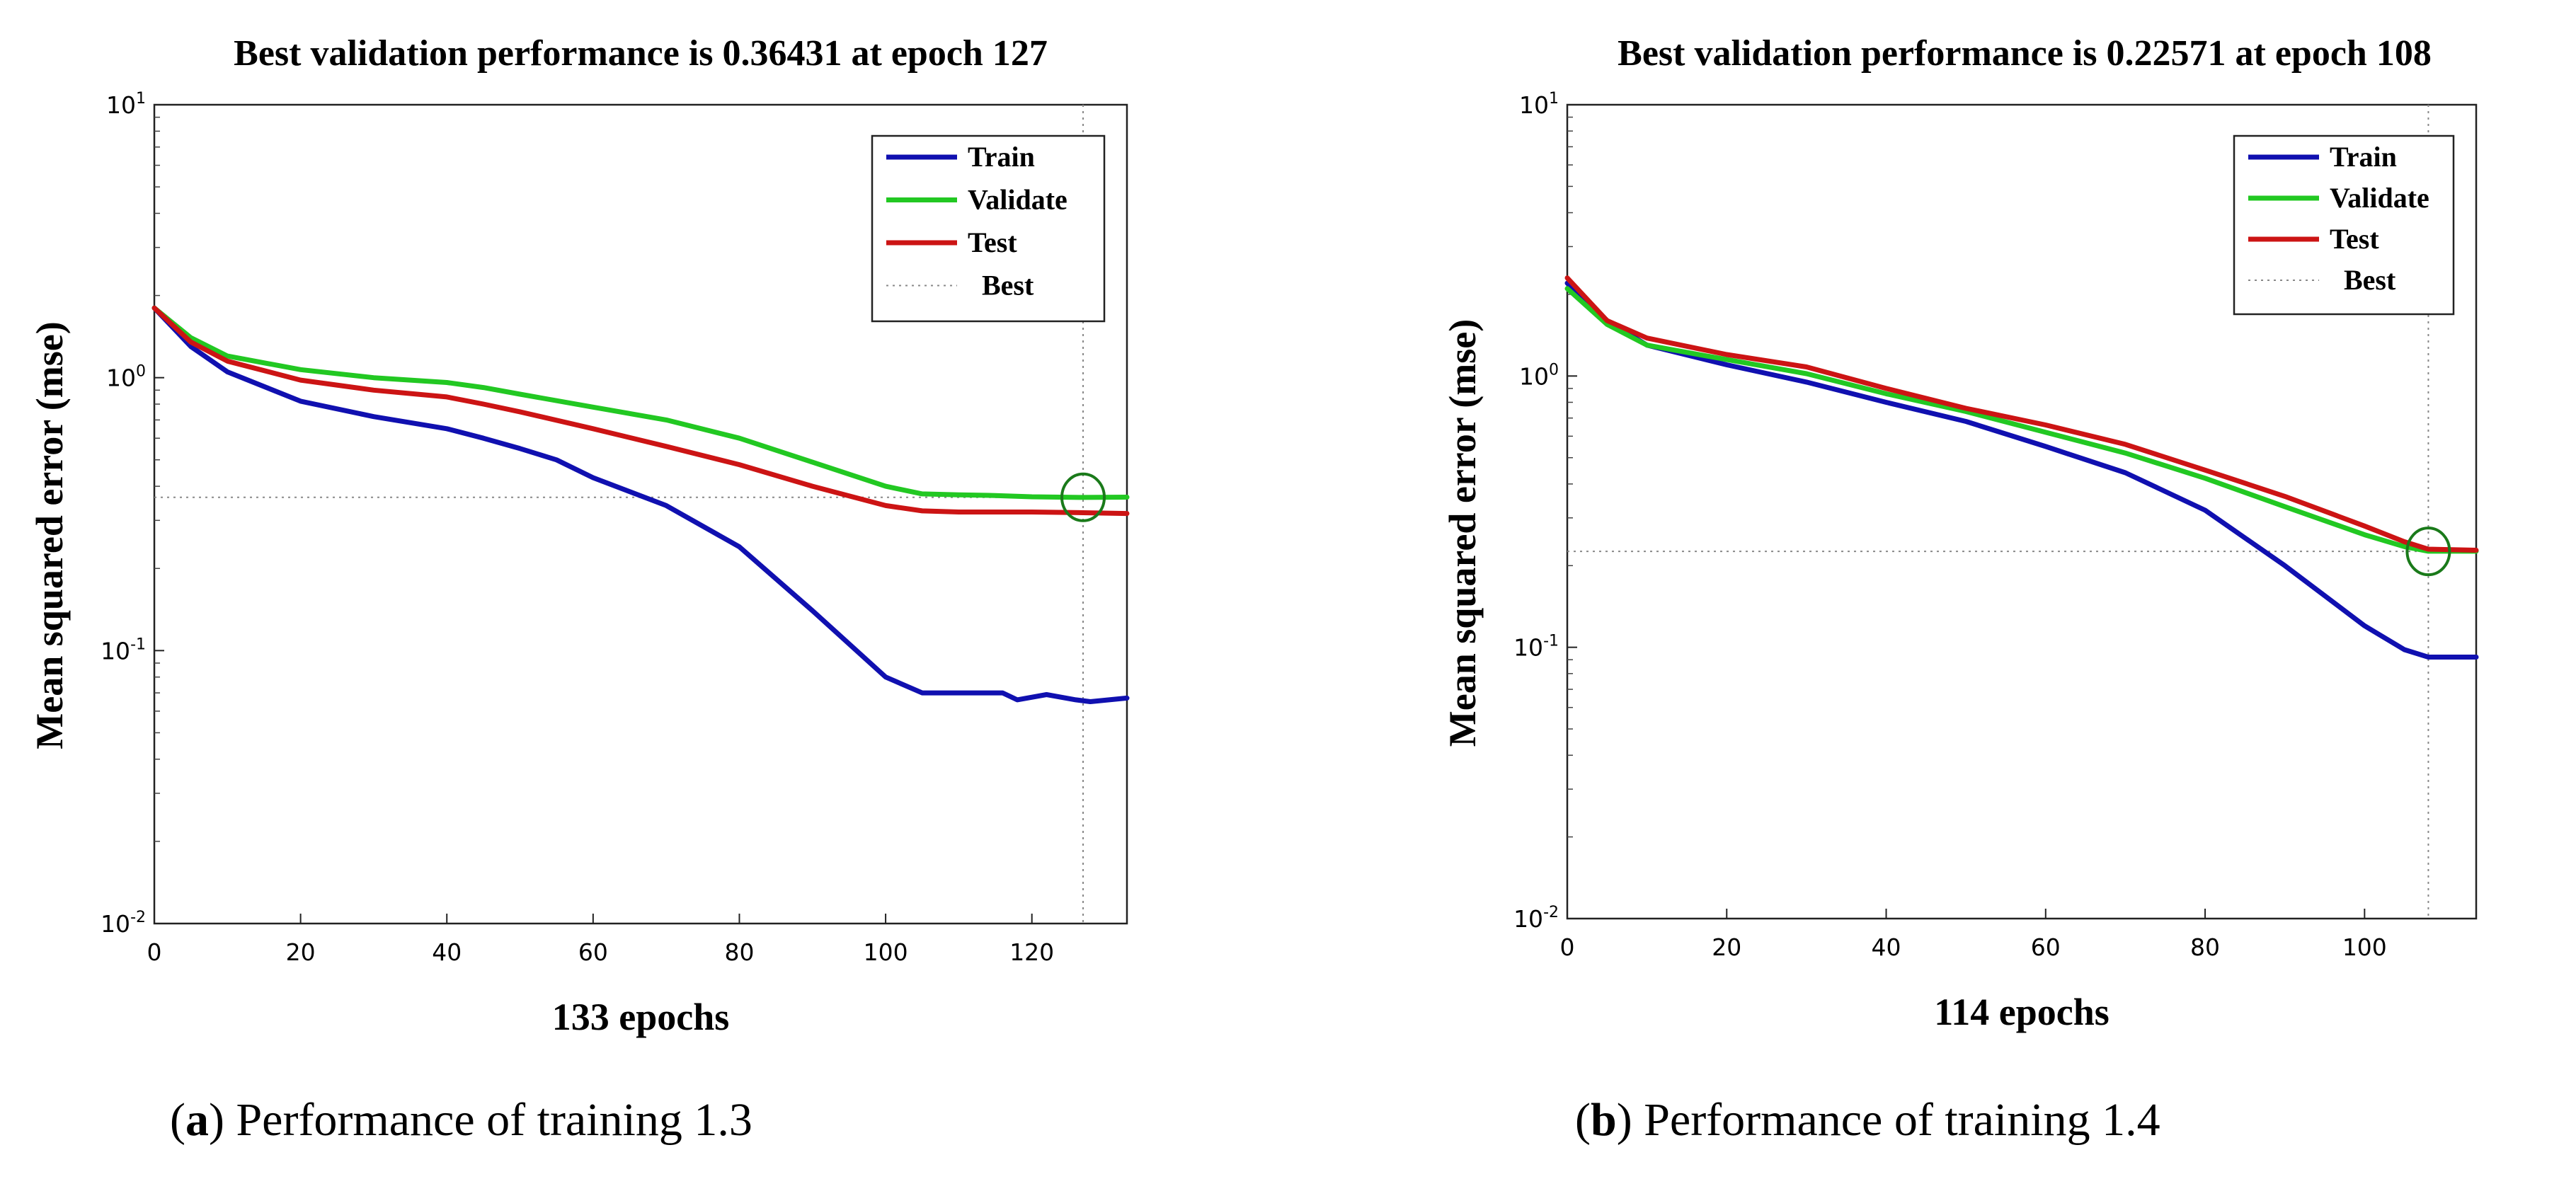  What do you see at coordinates (488, 1120) in the screenshot?
I see `caption-a-text: Performance of training 1.3` at bounding box center [488, 1120].